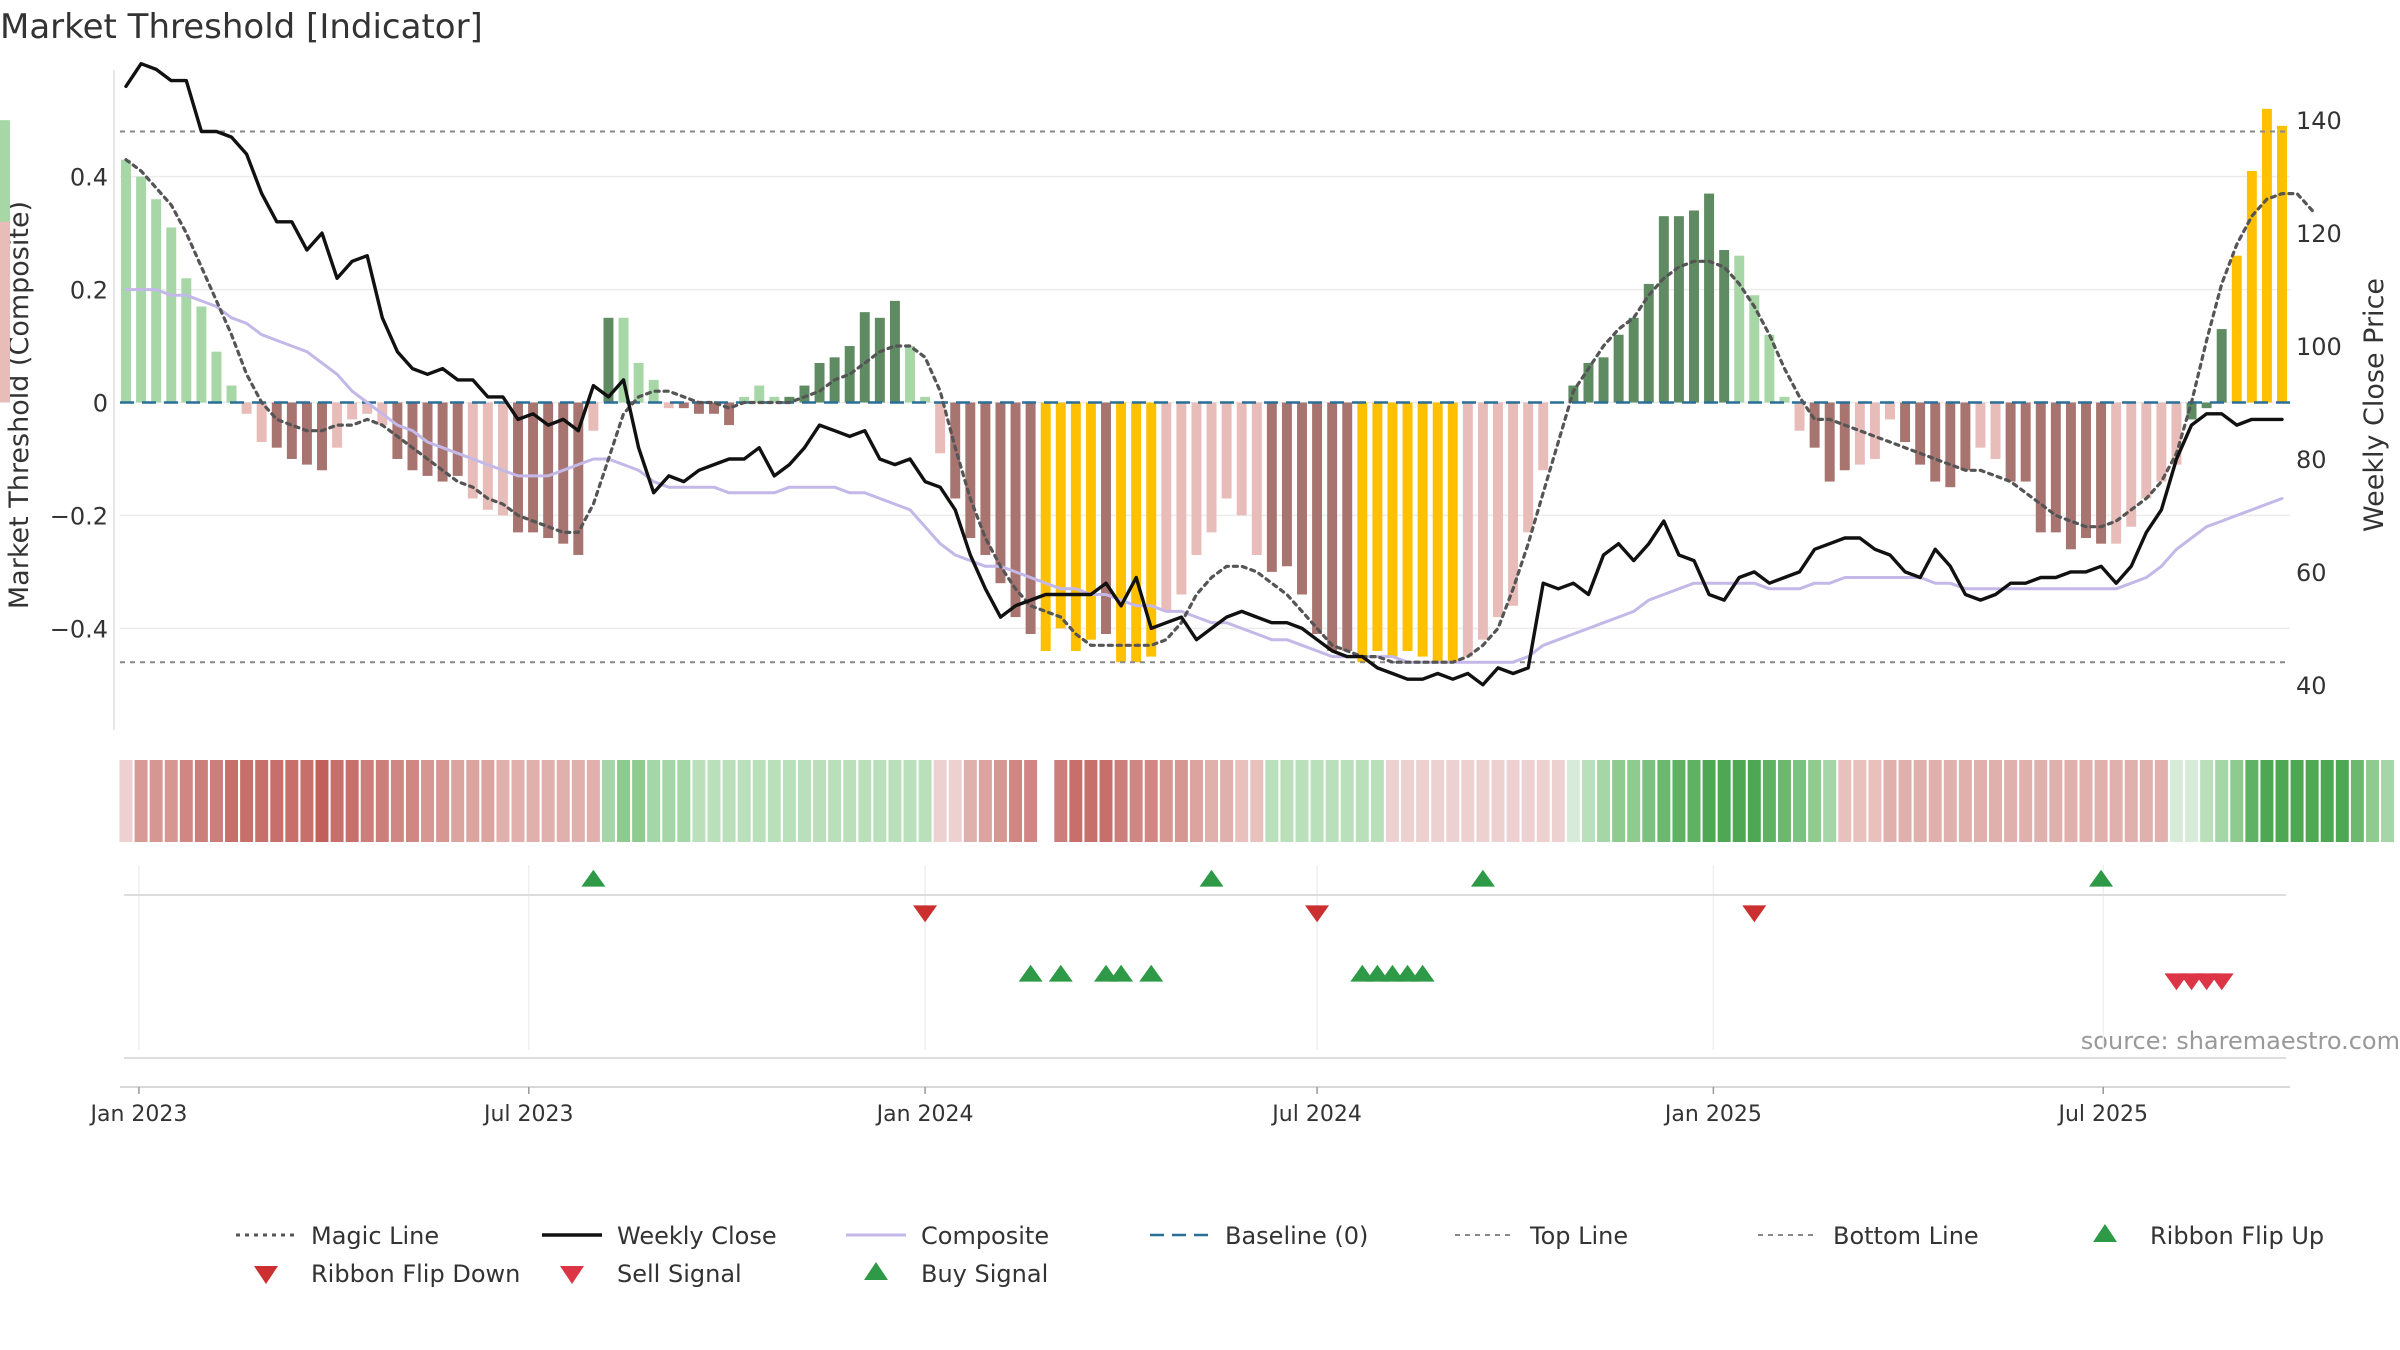 The image size is (2400, 1350). I want to click on right-tick-label: 60, so click(2311, 573).